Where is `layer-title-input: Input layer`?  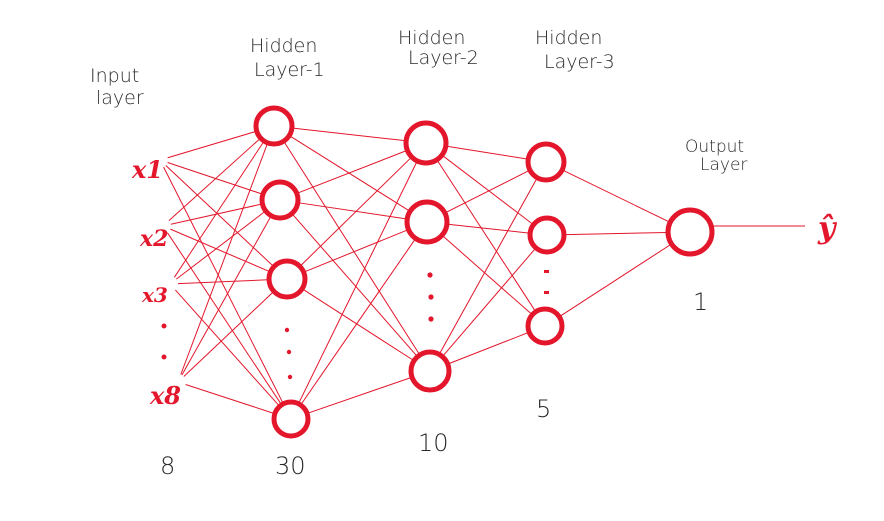 layer-title-input: Input layer is located at coordinates (117, 87).